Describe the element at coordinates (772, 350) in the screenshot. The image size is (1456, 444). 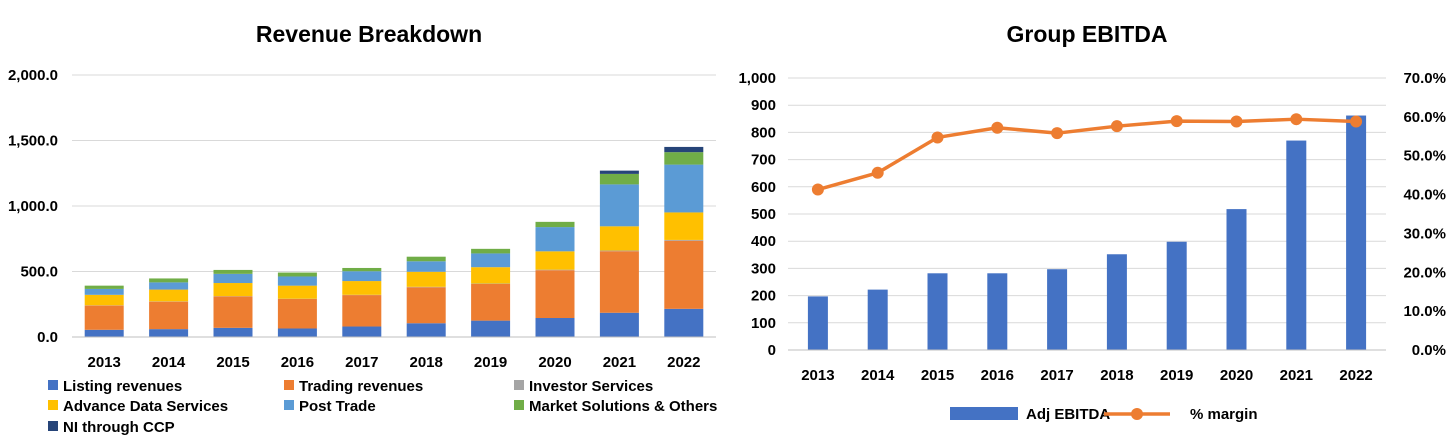
I see `y-tick-label: 0` at that location.